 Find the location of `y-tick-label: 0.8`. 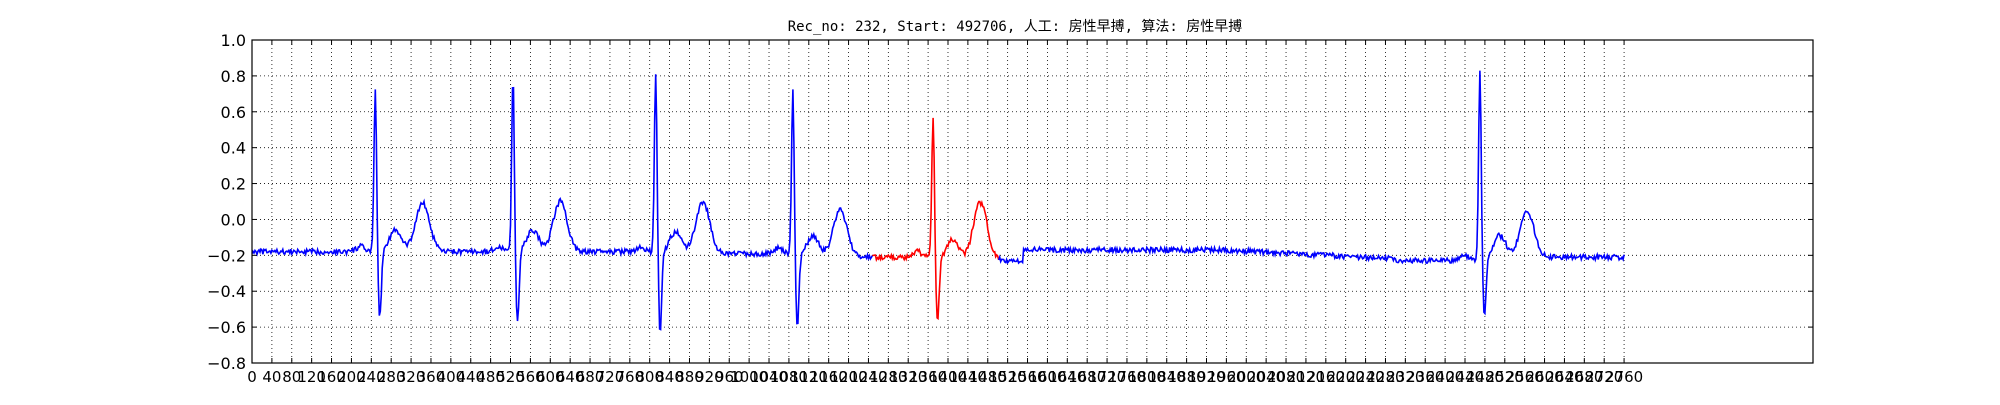

y-tick-label: 0.8 is located at coordinates (233, 76).